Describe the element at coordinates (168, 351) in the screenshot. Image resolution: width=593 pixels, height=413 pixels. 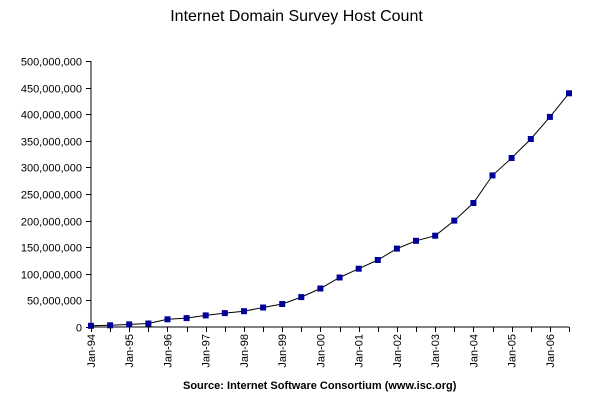
I see `x-tick-label: Jan-96` at that location.